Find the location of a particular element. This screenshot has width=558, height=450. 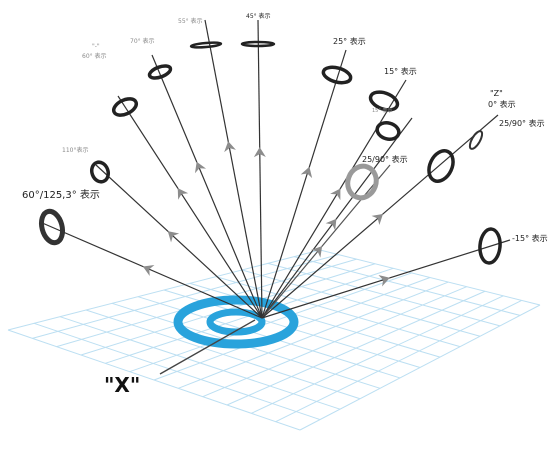

ray-label-b: 70° 表示 is located at coordinates (142, 41).